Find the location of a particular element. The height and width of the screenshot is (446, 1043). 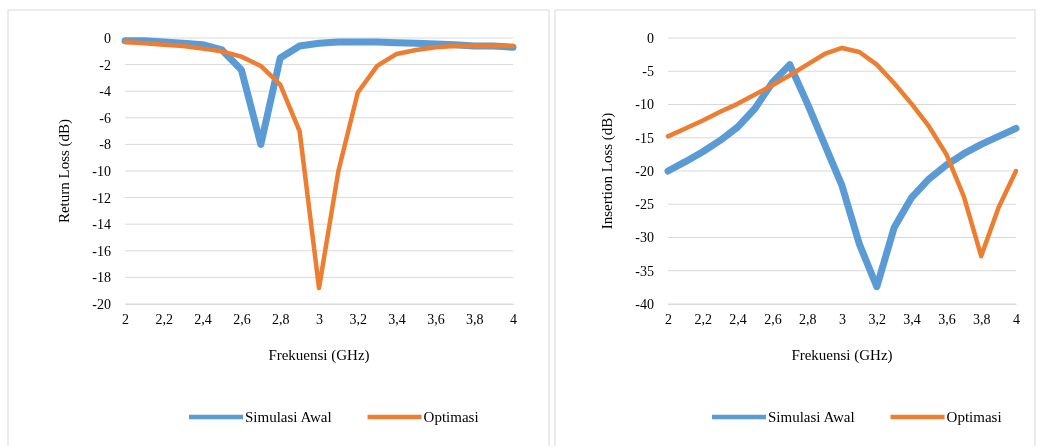

y-tick-label: -35 is located at coordinates (644, 271).